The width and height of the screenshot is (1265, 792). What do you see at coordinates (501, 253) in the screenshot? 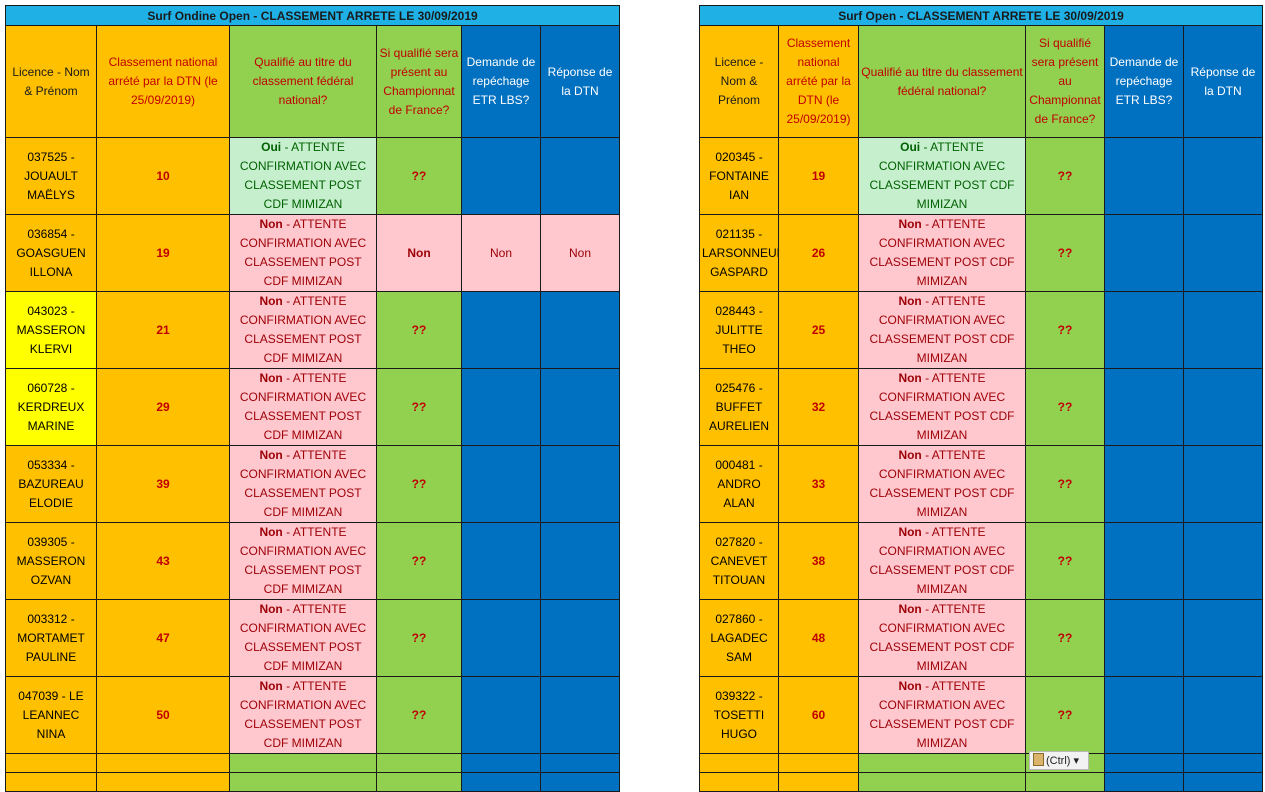
I see `repechage-cell: Non` at bounding box center [501, 253].